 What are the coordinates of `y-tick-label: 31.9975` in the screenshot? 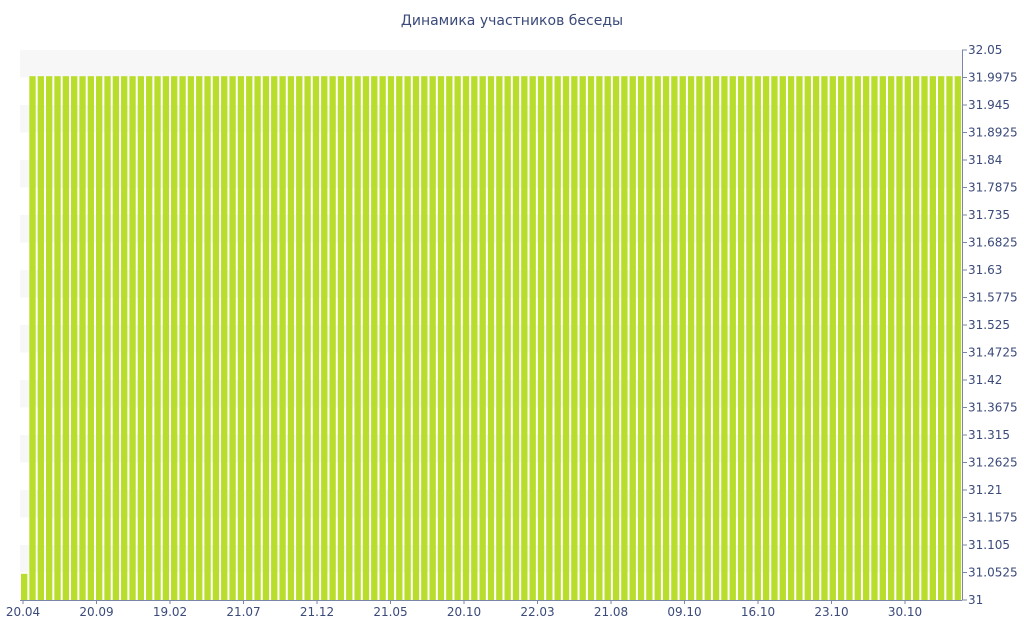 It's located at (993, 78).